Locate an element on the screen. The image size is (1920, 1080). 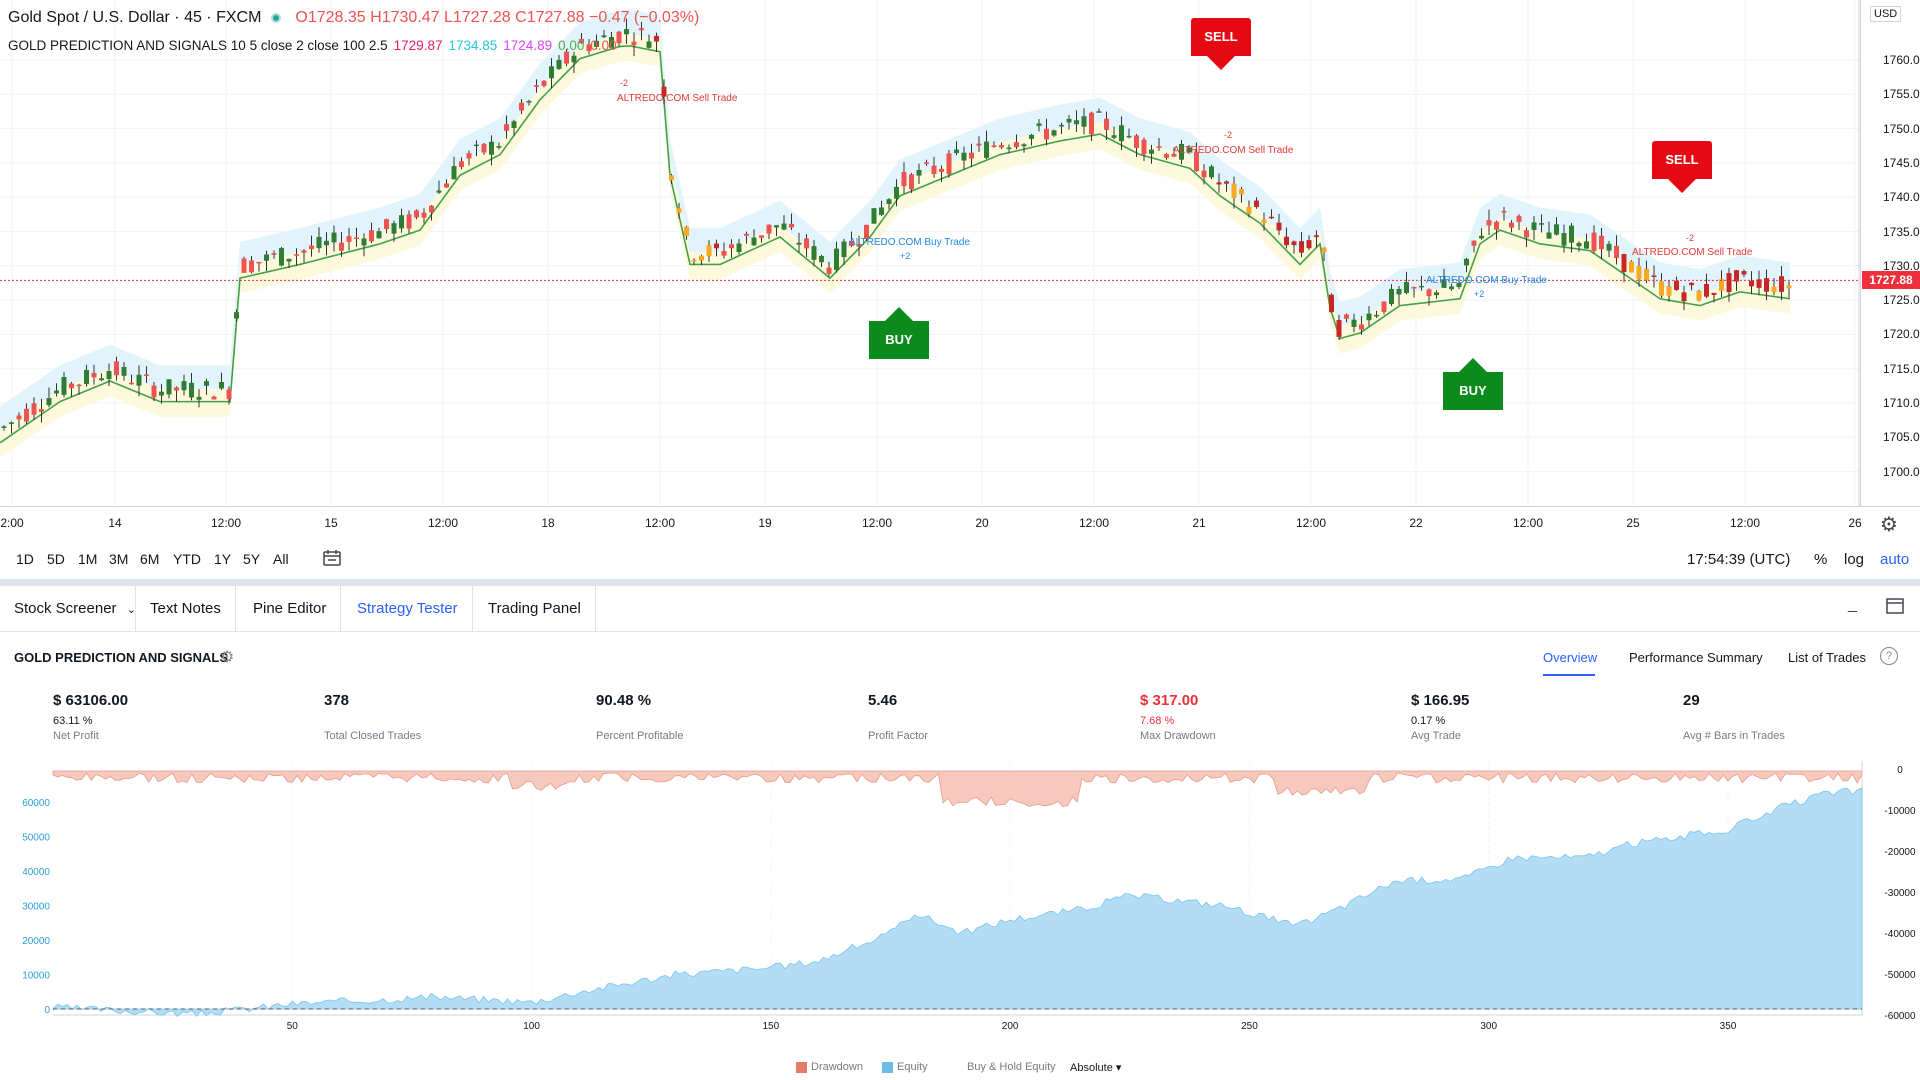
price-tick-label: 1755.00 is located at coordinates (1901, 94).